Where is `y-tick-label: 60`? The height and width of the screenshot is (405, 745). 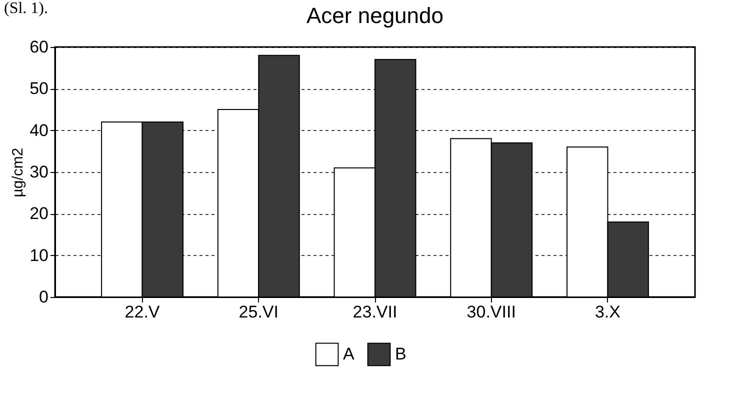 y-tick-label: 60 is located at coordinates (39, 47).